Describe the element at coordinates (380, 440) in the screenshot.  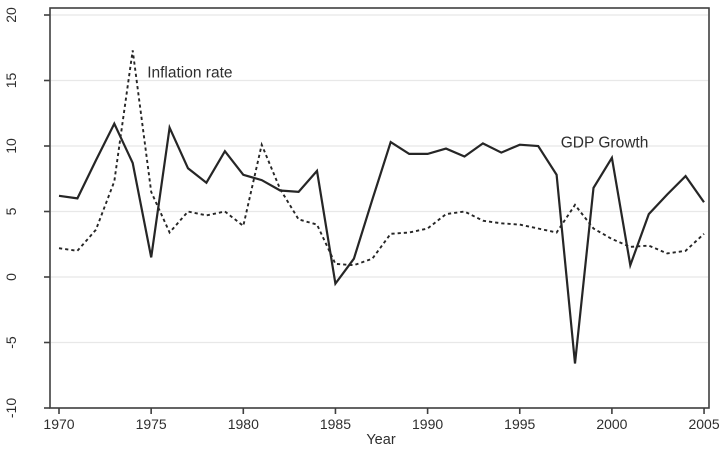
I see `x-axis-title: Year` at that location.